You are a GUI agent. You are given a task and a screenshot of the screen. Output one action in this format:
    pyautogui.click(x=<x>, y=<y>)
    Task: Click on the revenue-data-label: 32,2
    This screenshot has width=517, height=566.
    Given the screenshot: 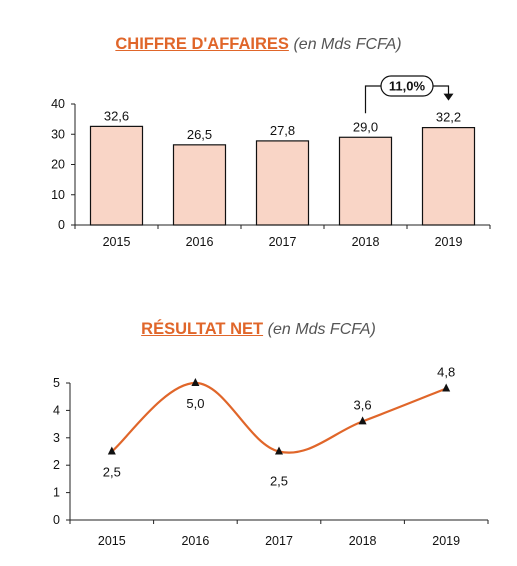 What is the action you would take?
    pyautogui.click(x=448, y=117)
    